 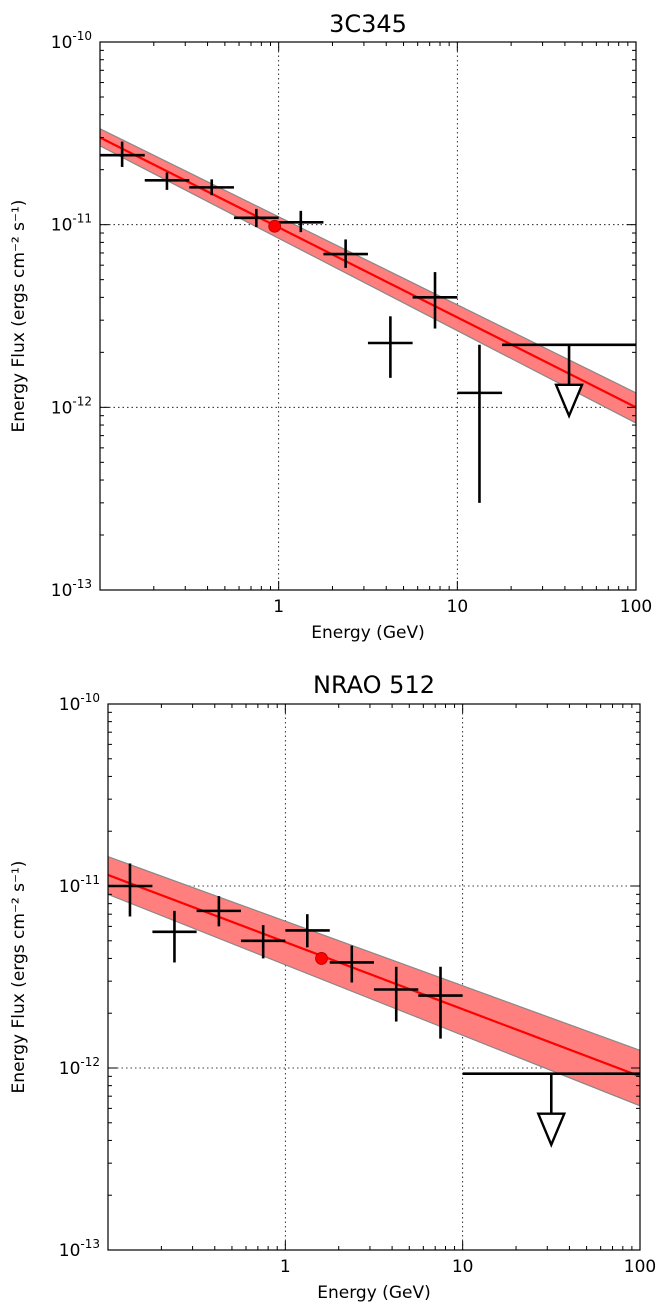 I want to click on chart-title: NRAO 512, so click(x=374, y=685).